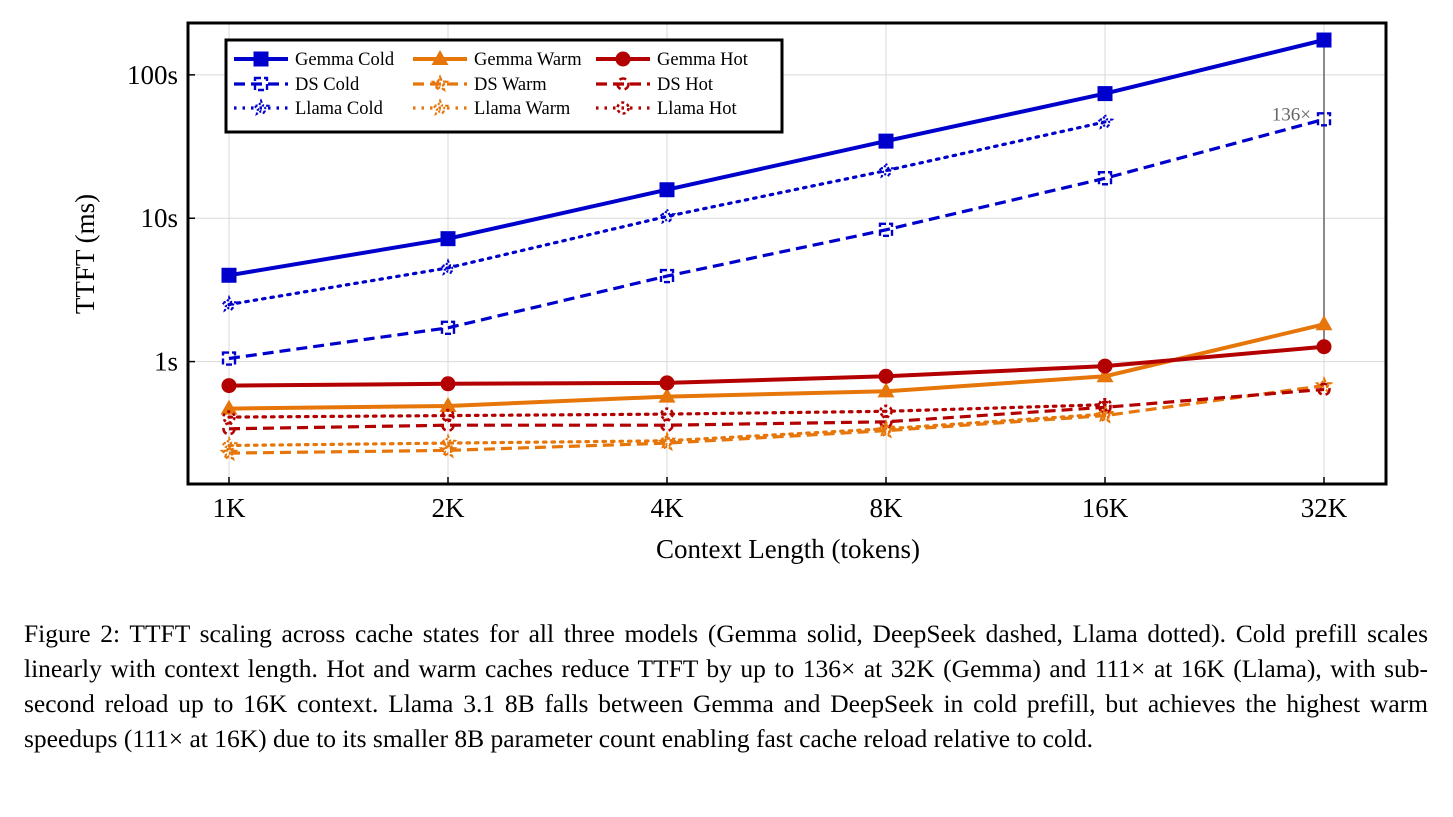  What do you see at coordinates (448, 328) in the screenshot?
I see `point-ds-cold-2k` at bounding box center [448, 328].